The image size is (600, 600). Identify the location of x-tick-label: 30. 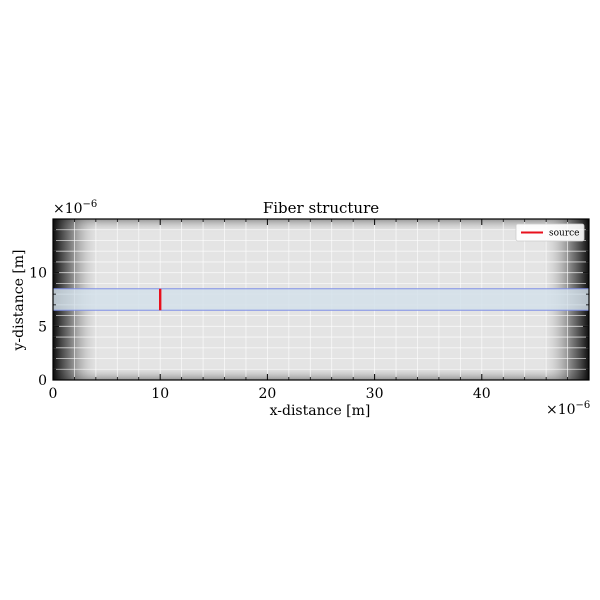
(375, 394).